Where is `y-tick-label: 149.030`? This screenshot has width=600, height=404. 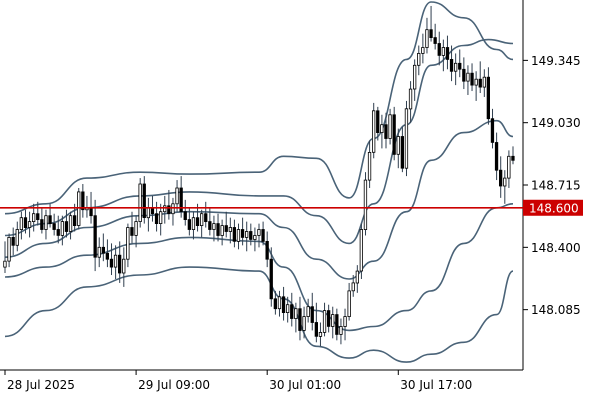
y-tick-label: 149.030 is located at coordinates (556, 123).